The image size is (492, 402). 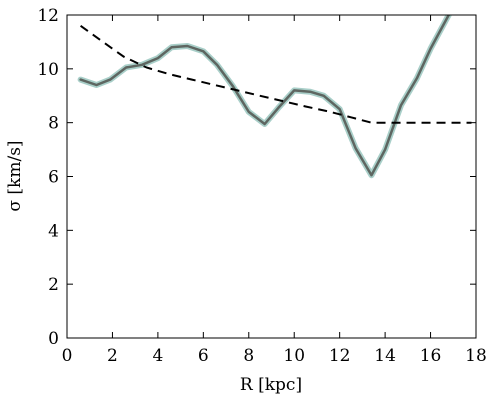 I want to click on x-tick-label: 14, so click(x=385, y=356).